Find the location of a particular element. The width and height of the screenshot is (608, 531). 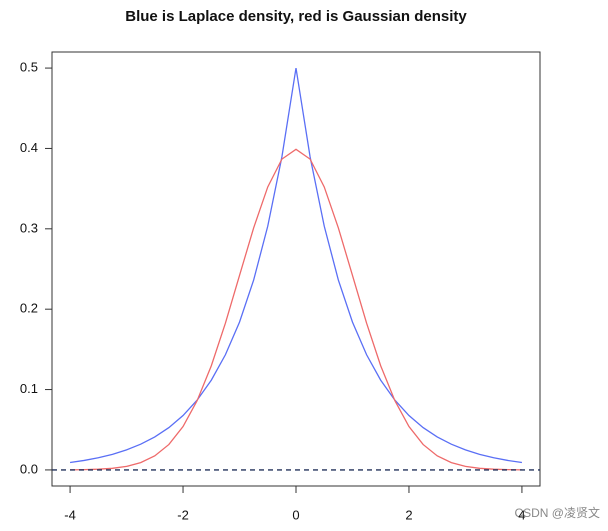

y-tick-label: 0.5 is located at coordinates (29, 67).